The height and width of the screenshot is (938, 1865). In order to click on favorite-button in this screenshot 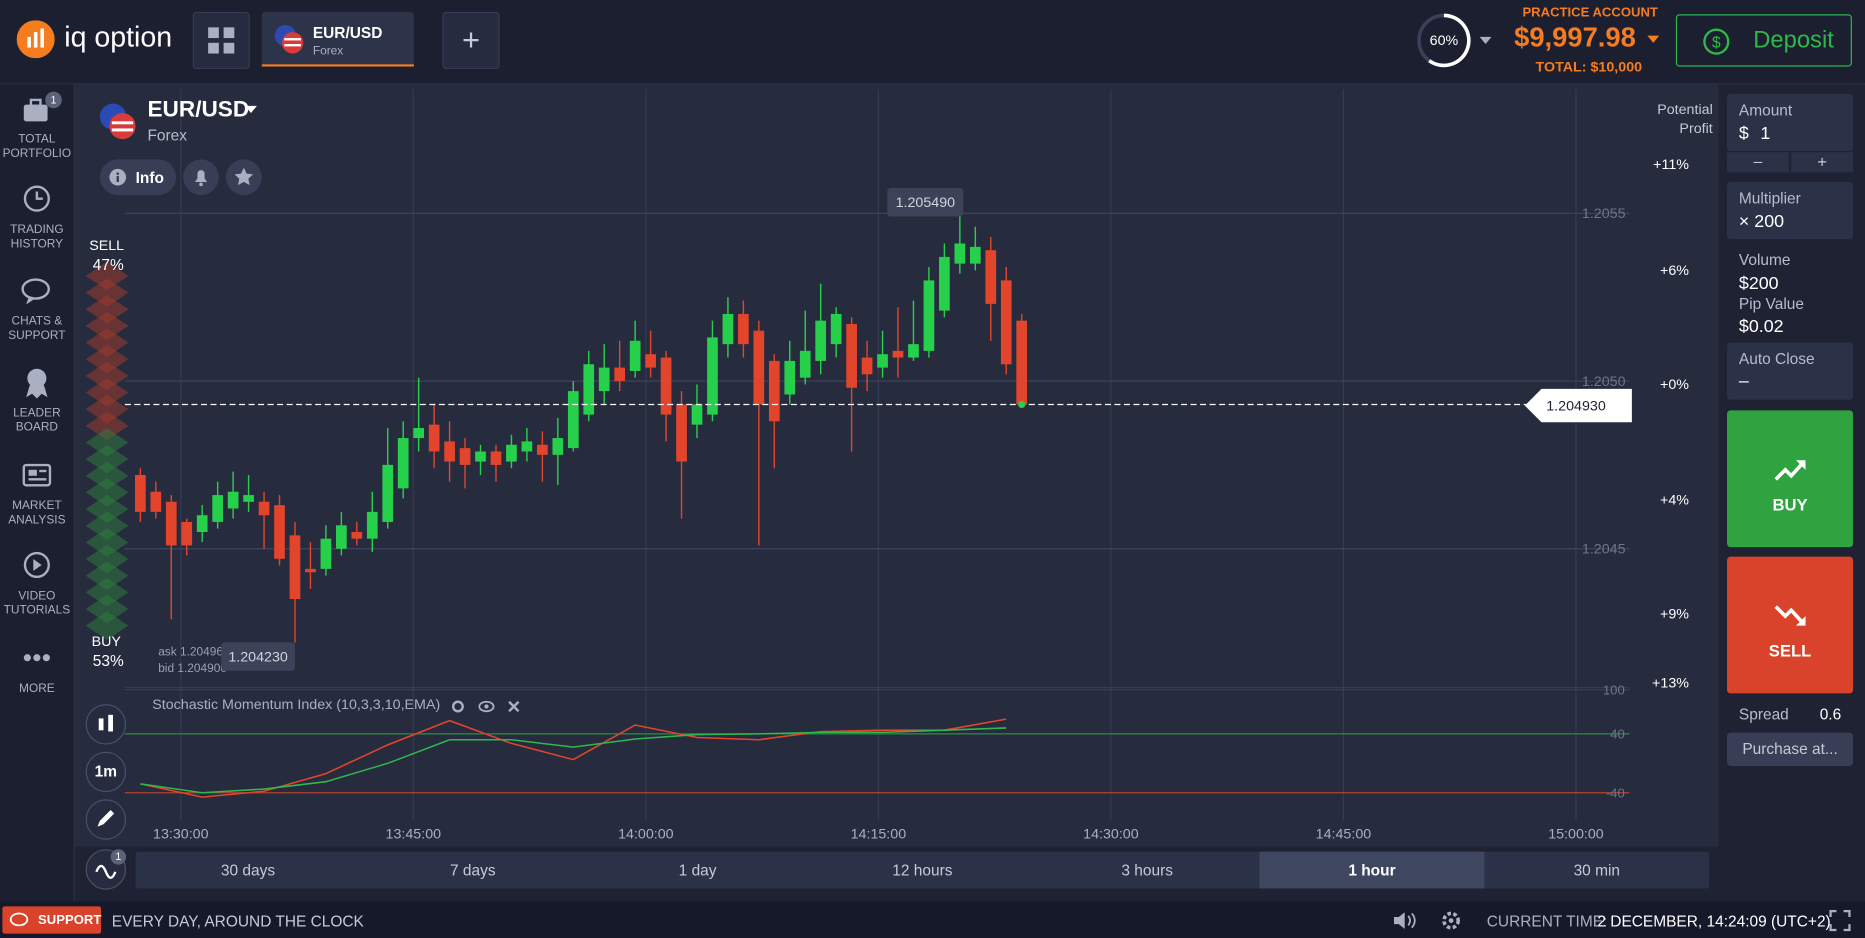, I will do `click(243, 177)`.